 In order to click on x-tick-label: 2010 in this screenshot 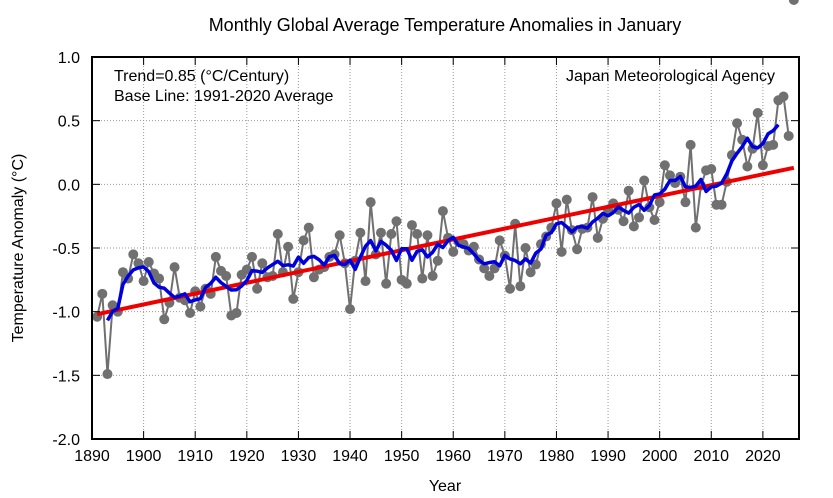, I will do `click(711, 456)`.